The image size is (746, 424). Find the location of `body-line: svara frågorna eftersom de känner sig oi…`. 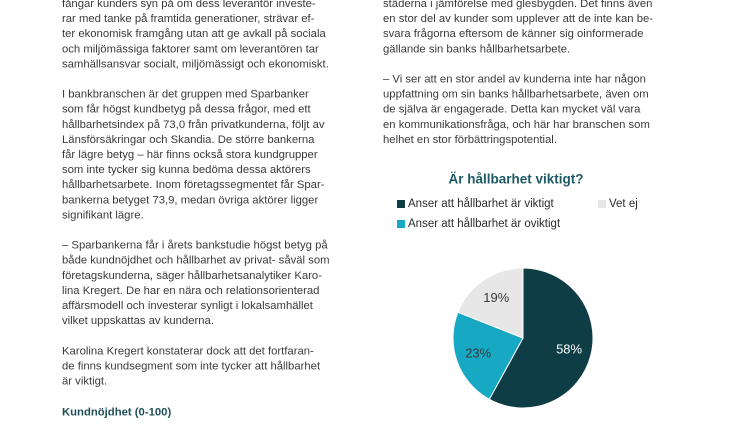

body-line: svara frågorna eftersom de känner sig oi… is located at coordinates (513, 34).